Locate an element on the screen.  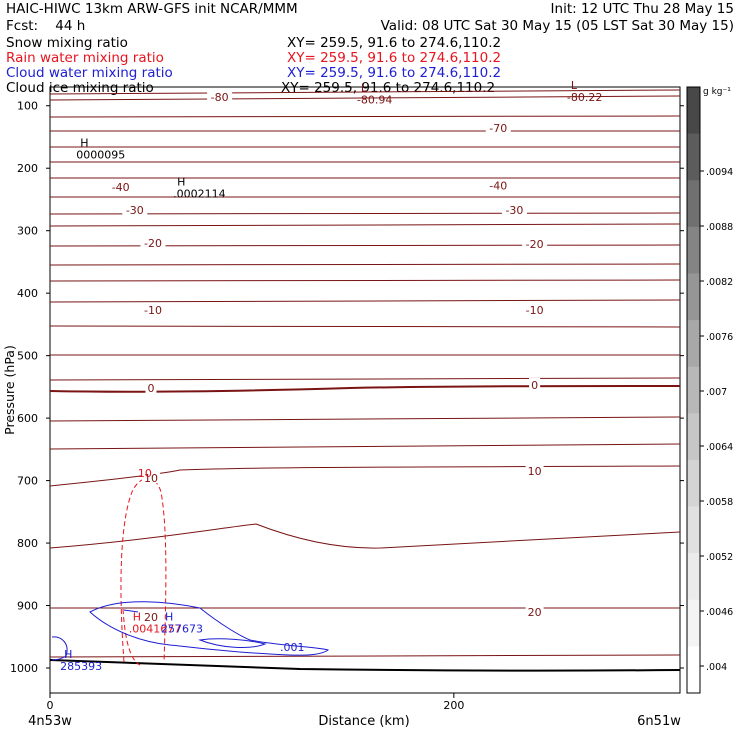
extremum-value: -80.94 is located at coordinates (374, 100).